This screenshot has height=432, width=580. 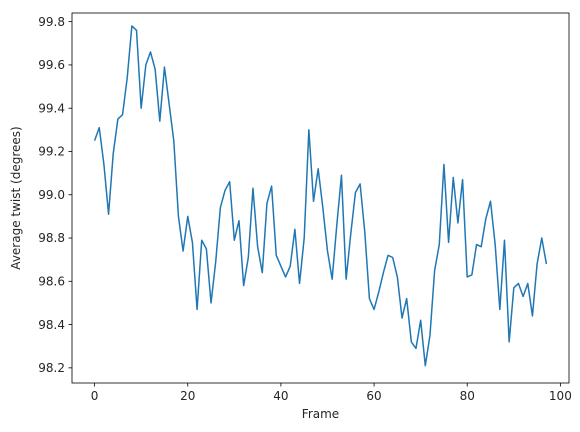 I want to click on y-tick-label: 98.6, so click(x=51, y=282).